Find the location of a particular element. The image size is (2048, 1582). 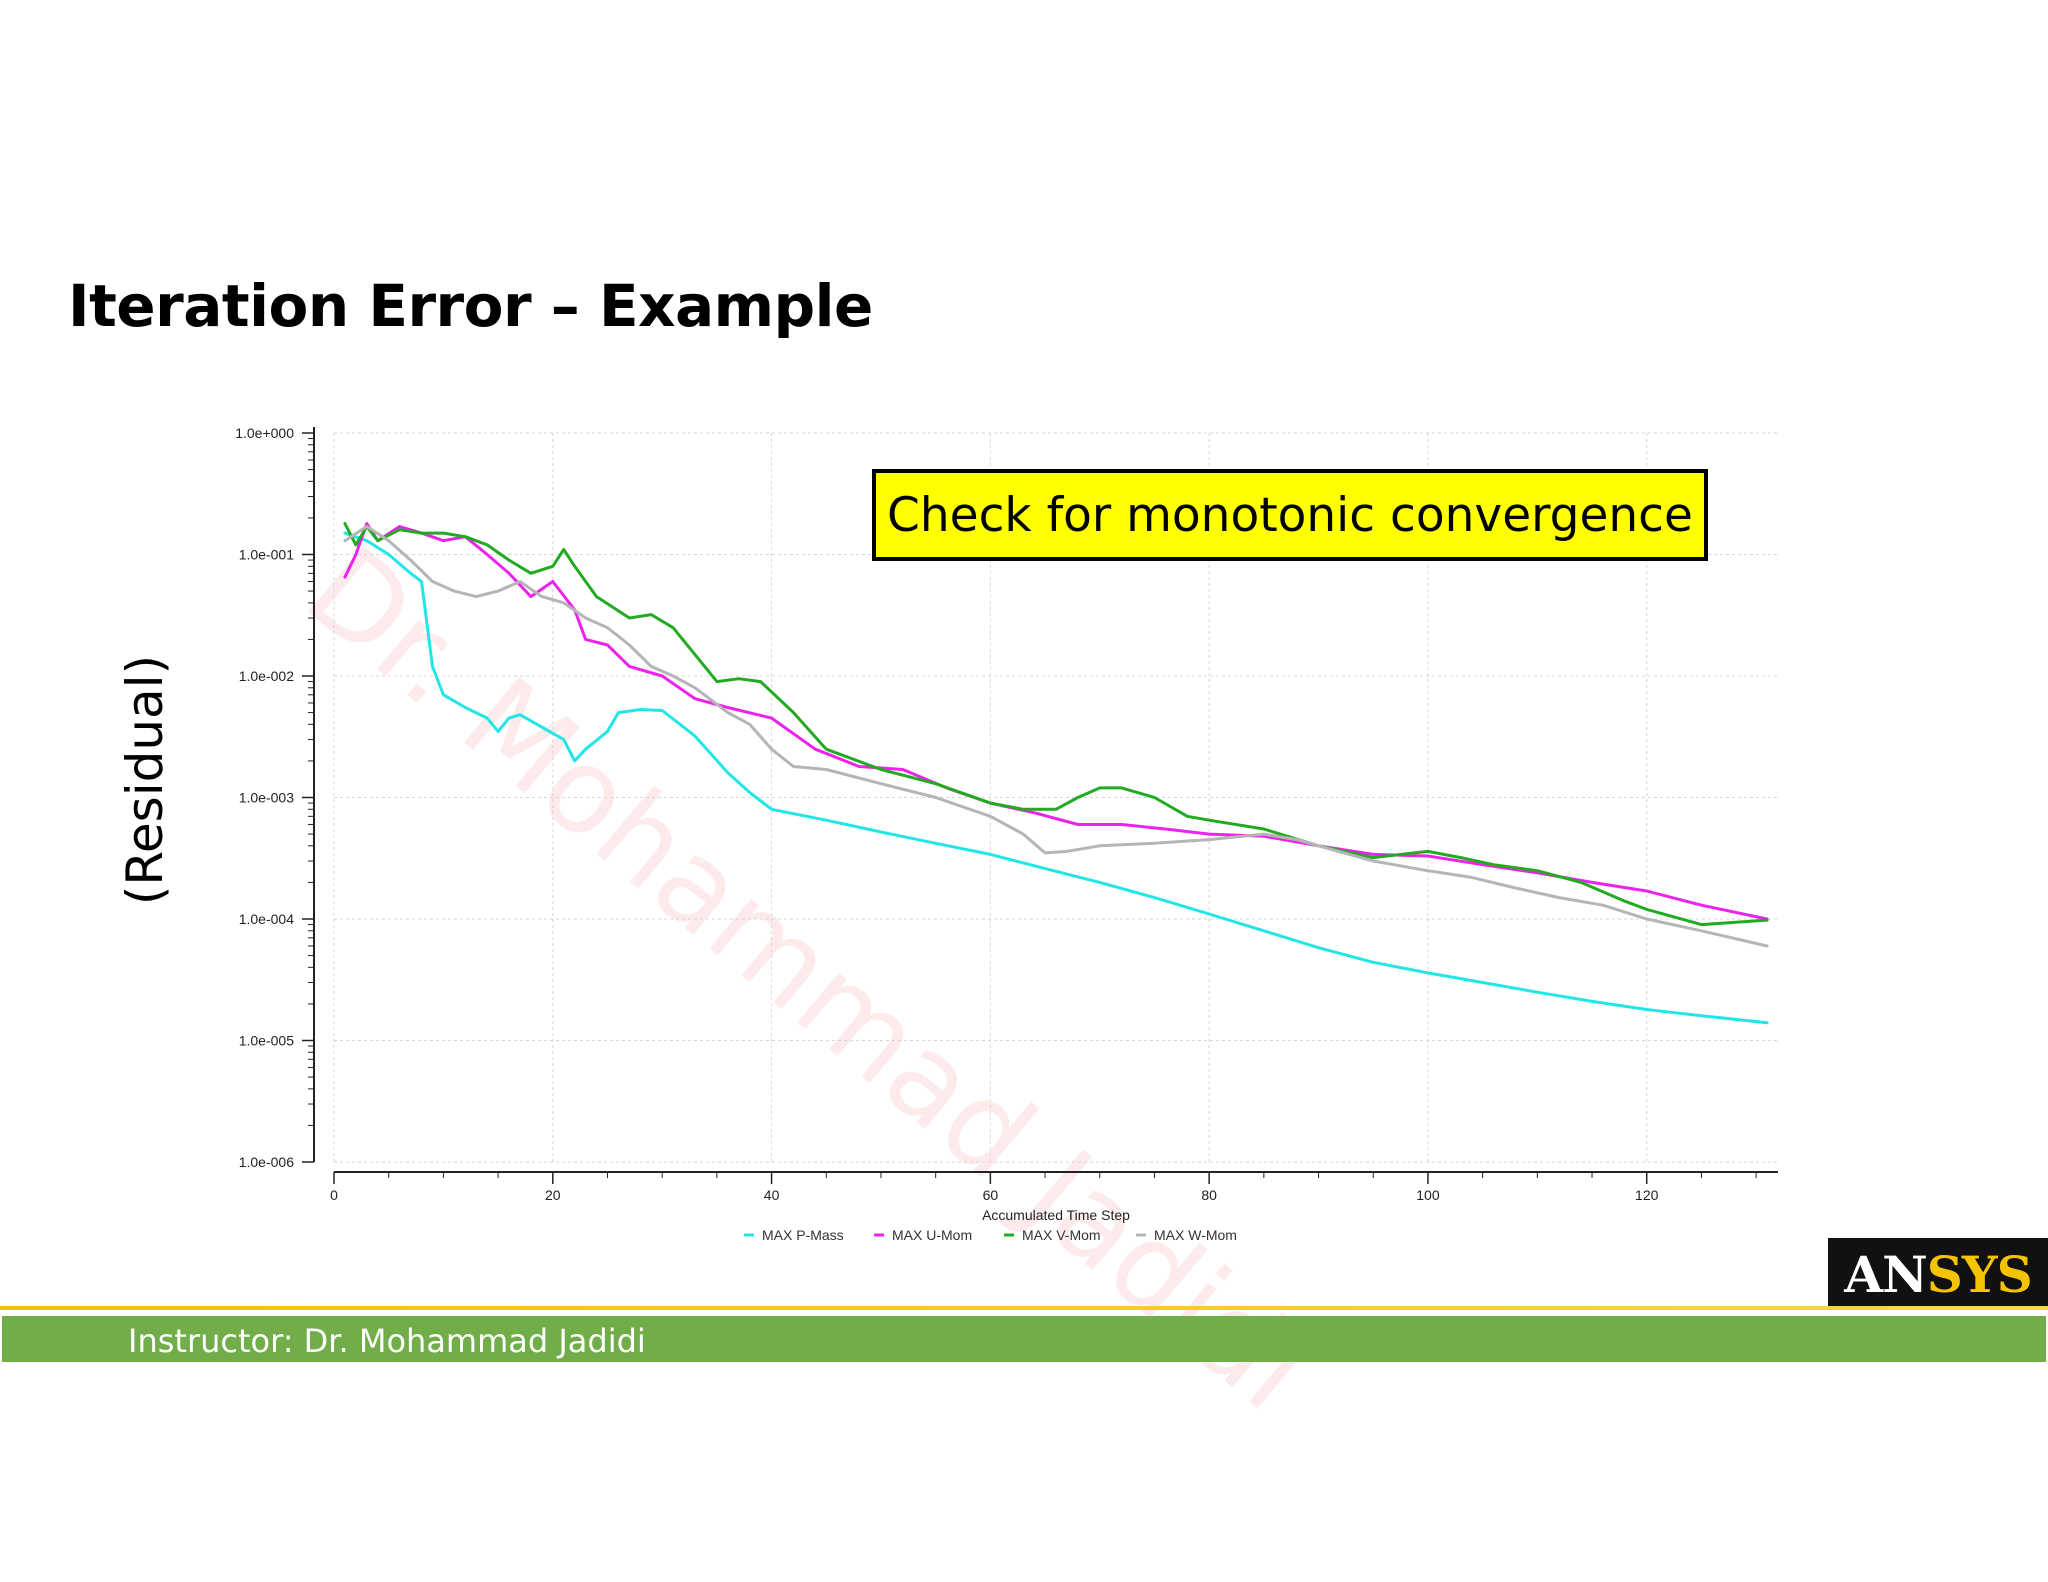

y-tick-label: 1.0e-004 is located at coordinates (266, 919).